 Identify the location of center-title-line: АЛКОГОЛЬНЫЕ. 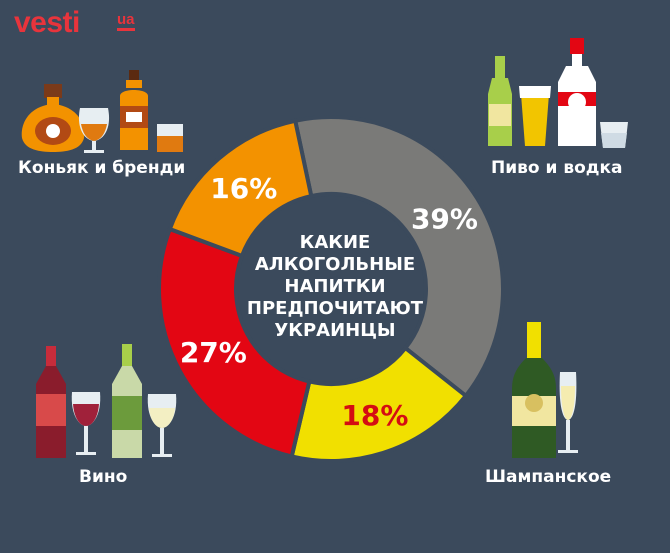
(335, 264).